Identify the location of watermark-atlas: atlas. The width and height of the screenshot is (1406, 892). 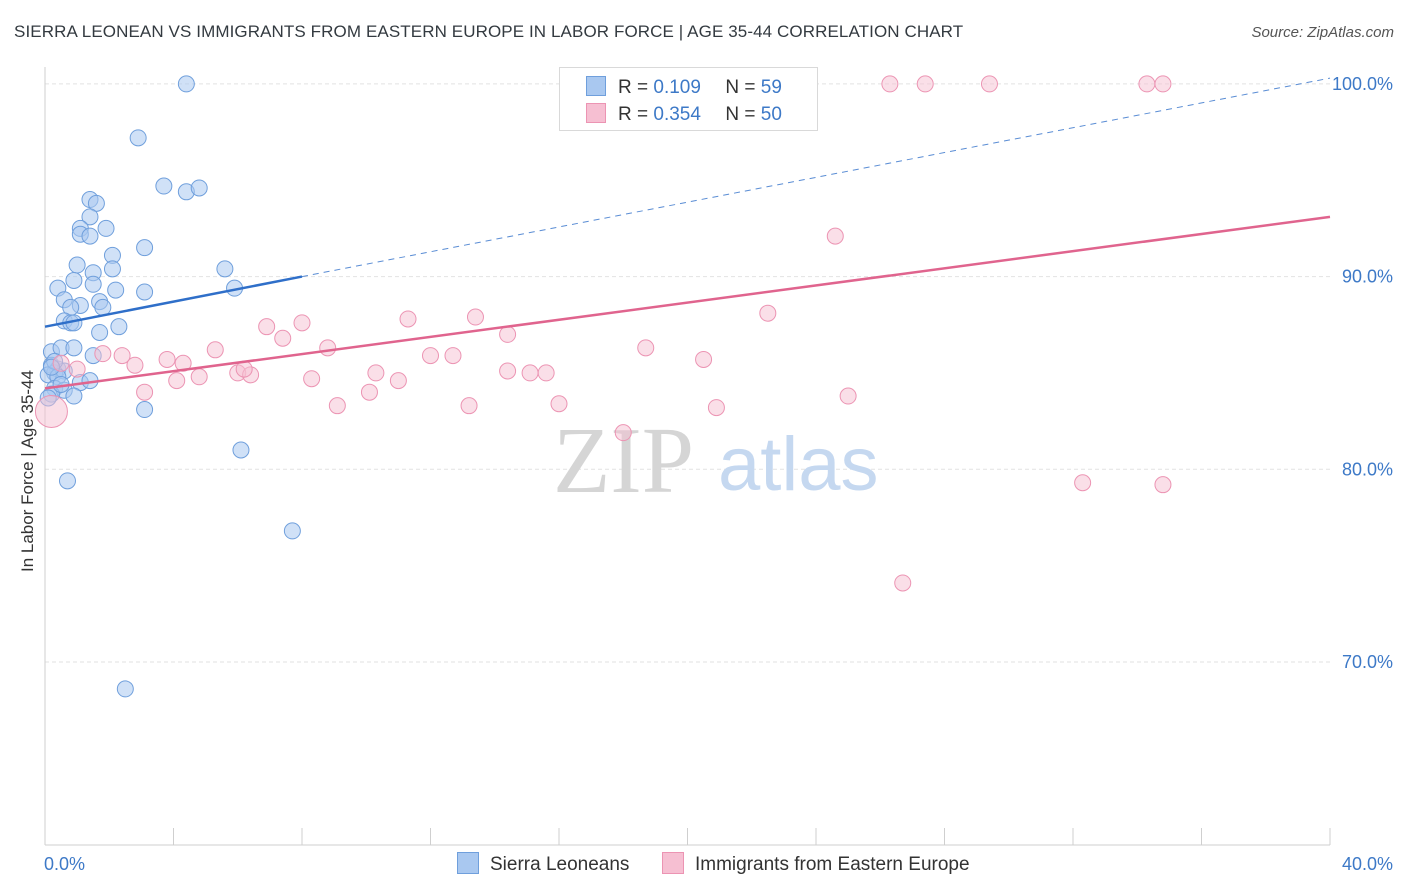
(798, 464).